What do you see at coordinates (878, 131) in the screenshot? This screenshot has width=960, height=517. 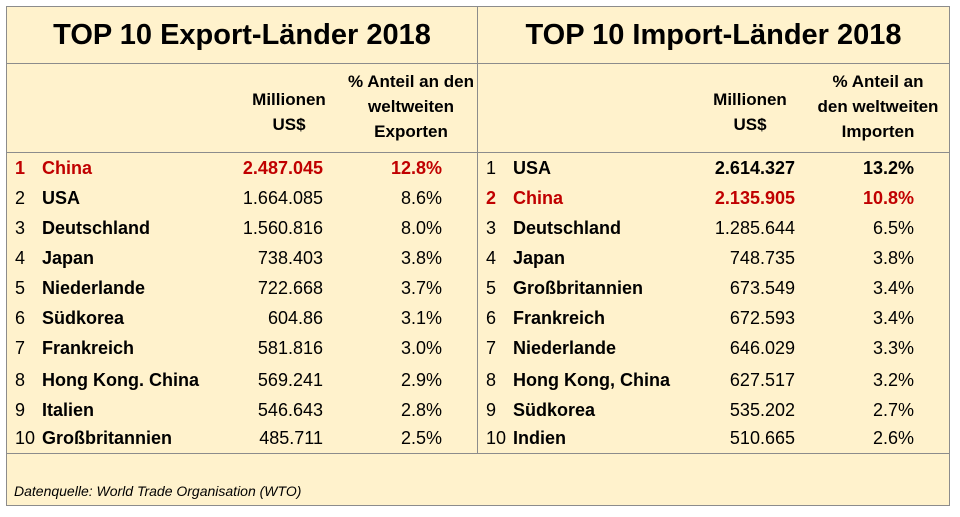 I see `import-share-header-line3: Importen` at bounding box center [878, 131].